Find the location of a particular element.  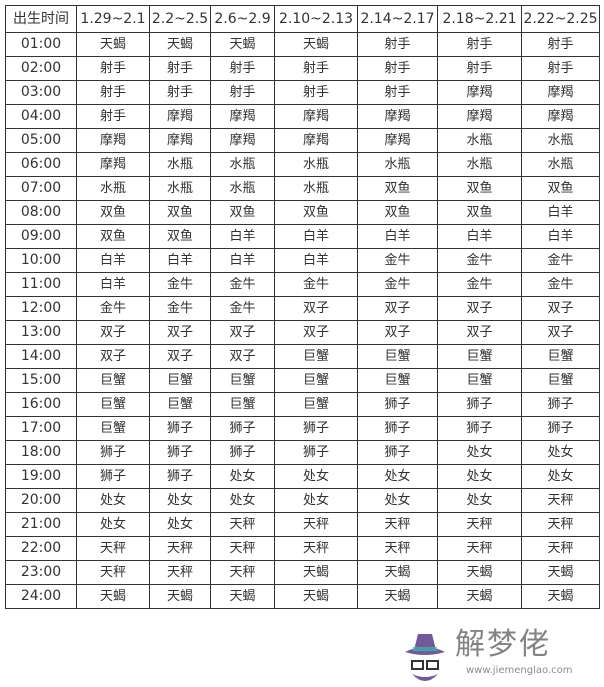

table-row: 20:00 处女 处女 处女 处女 处女 处女 天秤 is located at coordinates (302, 500).